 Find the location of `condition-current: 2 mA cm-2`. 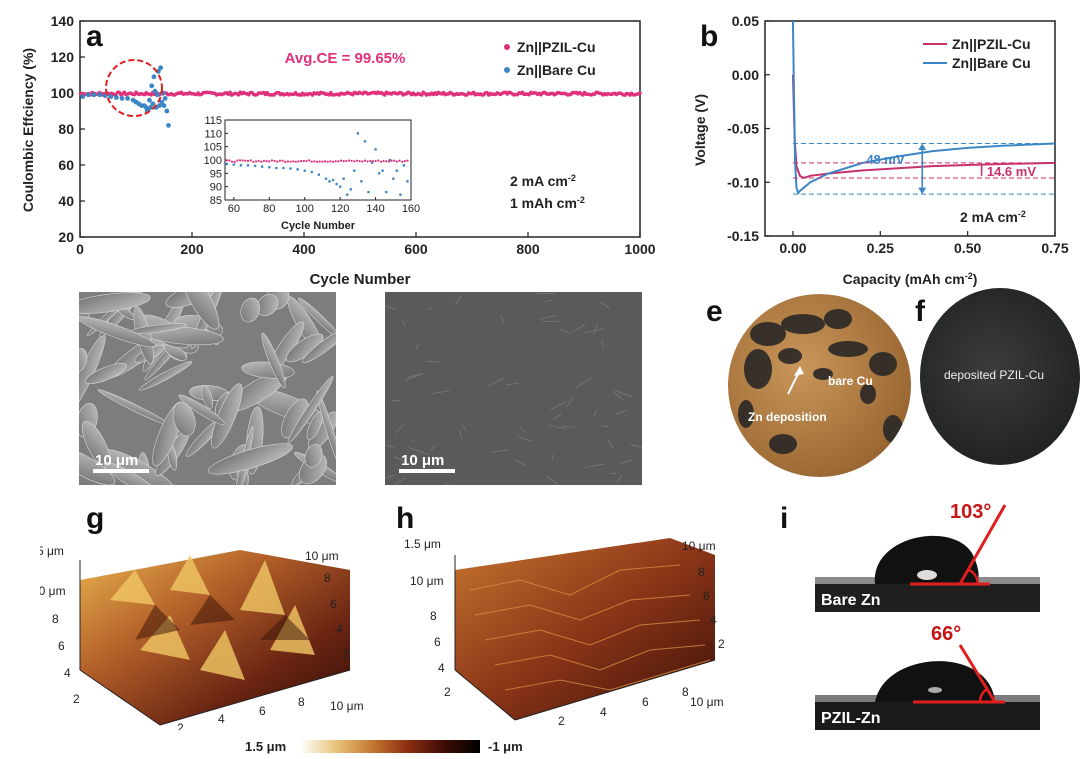

condition-current: 2 mA cm-2 is located at coordinates (543, 181).